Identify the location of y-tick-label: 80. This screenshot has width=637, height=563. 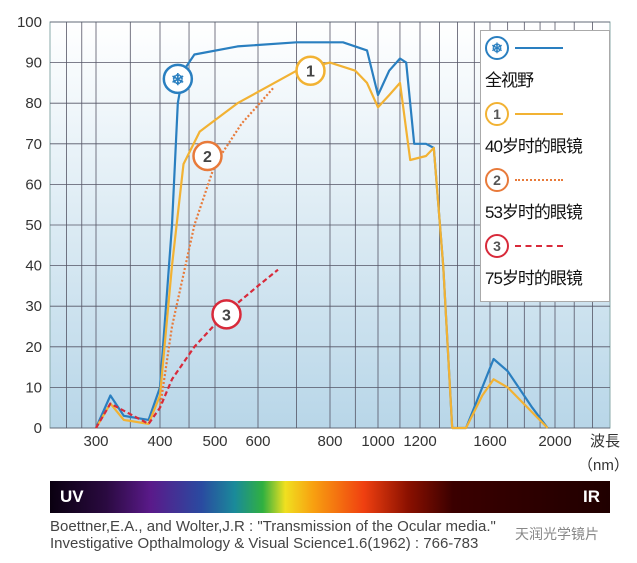
(33, 103).